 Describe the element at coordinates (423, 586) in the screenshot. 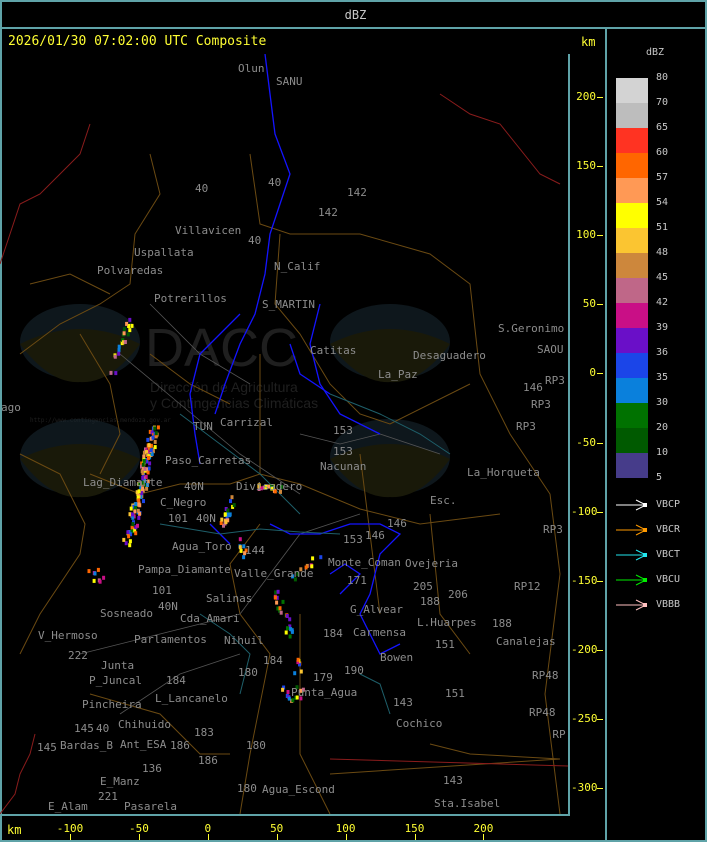

I see `place-label: 205` at that location.